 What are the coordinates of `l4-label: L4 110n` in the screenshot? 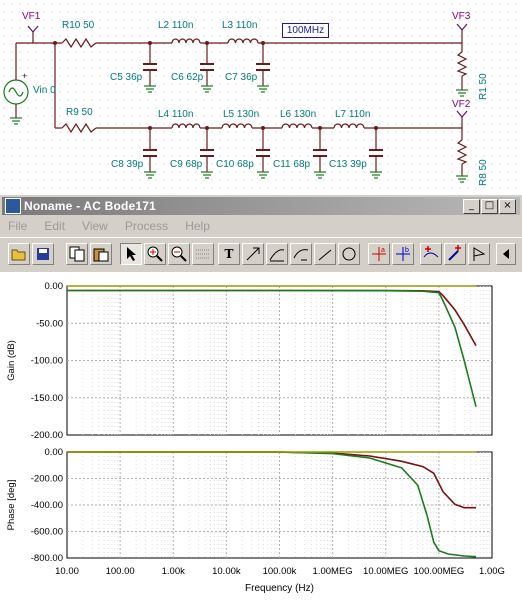 It's located at (176, 114).